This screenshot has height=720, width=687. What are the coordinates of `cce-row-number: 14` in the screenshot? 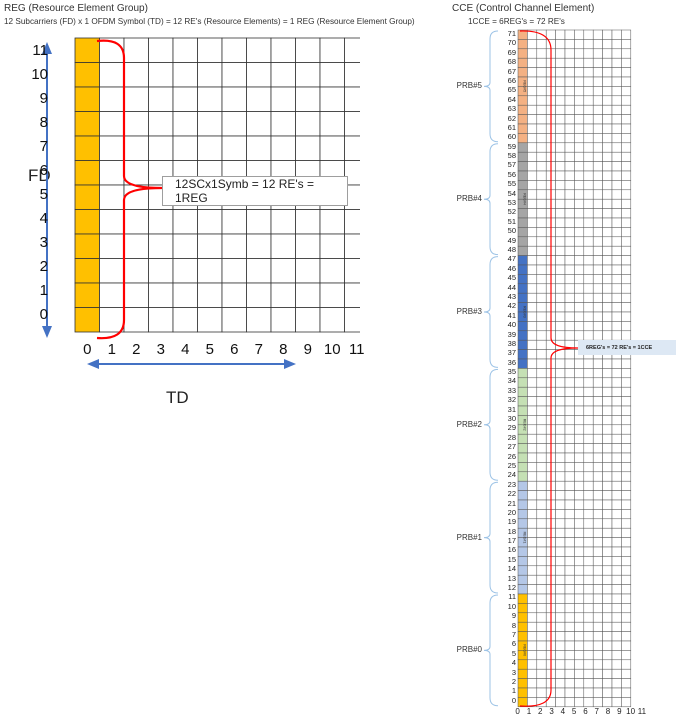 It's located at (511, 569).